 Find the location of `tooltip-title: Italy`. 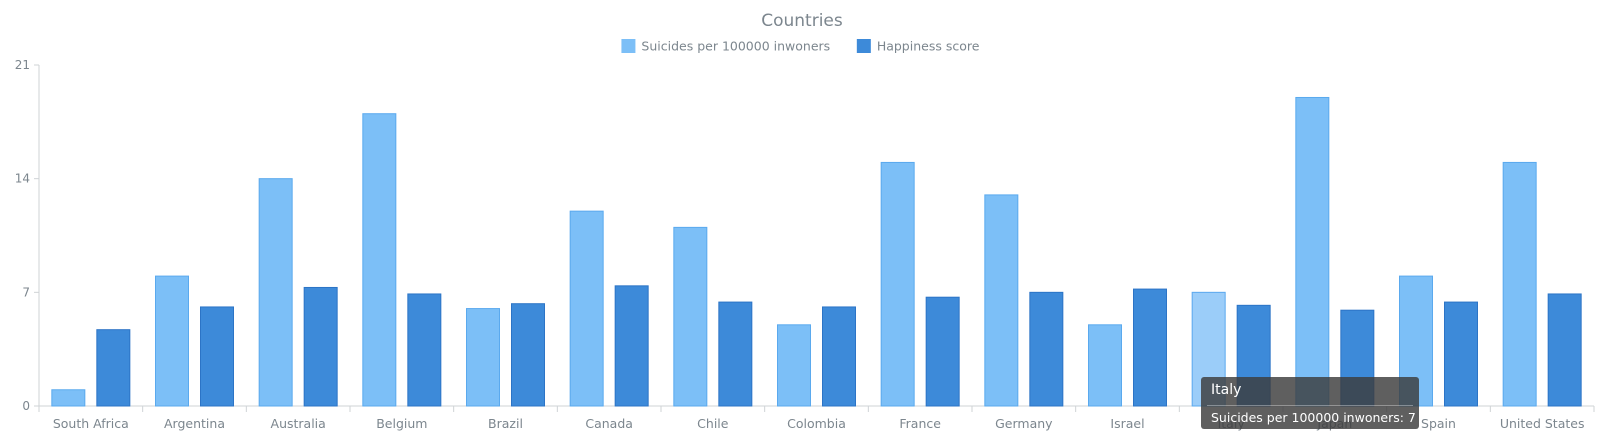

tooltip-title: Italy is located at coordinates (1226, 390).